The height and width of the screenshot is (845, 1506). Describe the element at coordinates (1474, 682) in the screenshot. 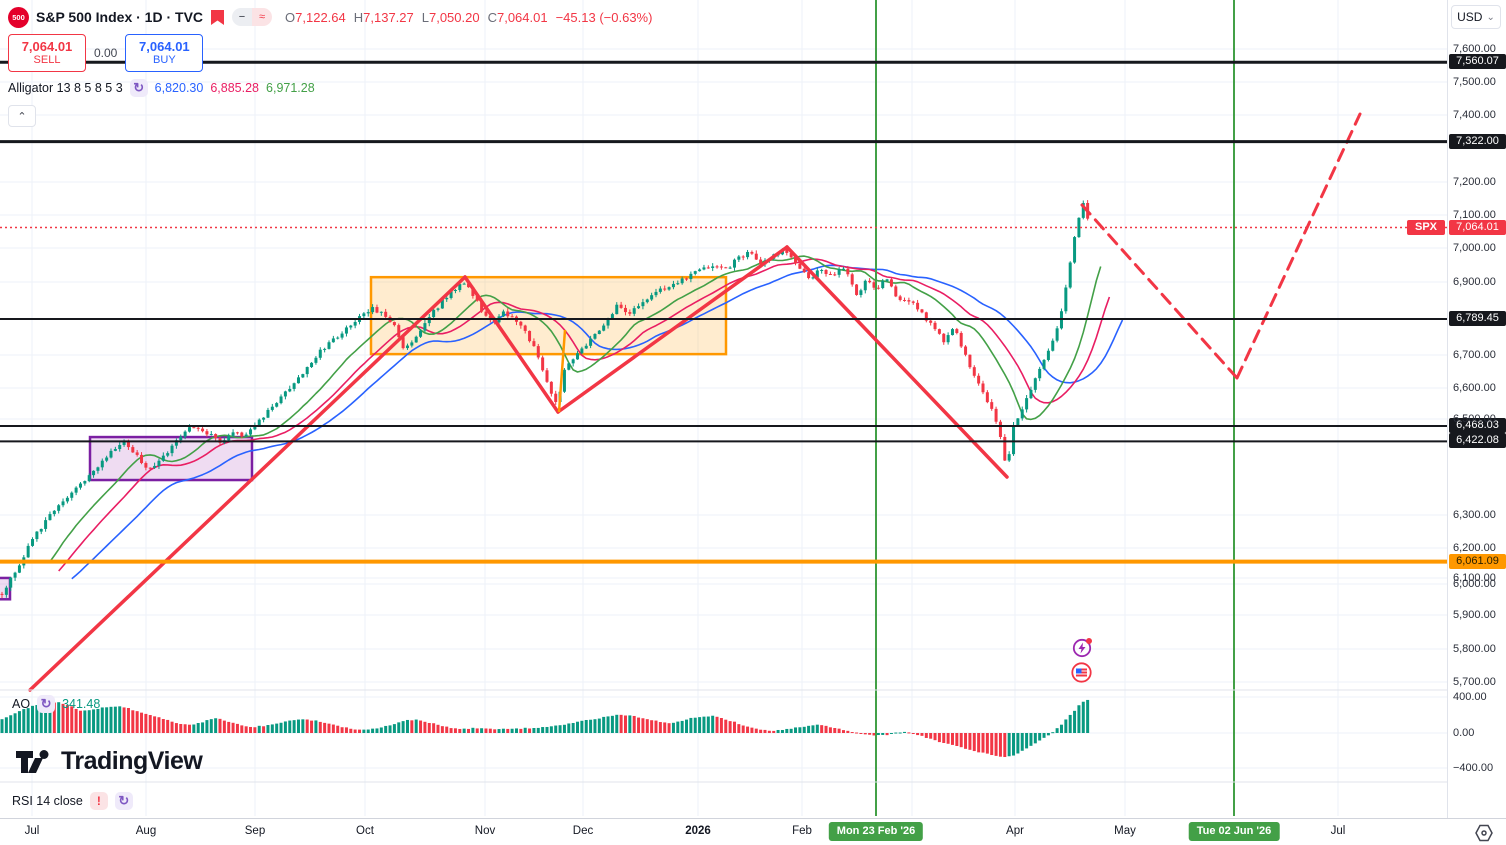

I see `price-tick-label: 5,700.00` at that location.